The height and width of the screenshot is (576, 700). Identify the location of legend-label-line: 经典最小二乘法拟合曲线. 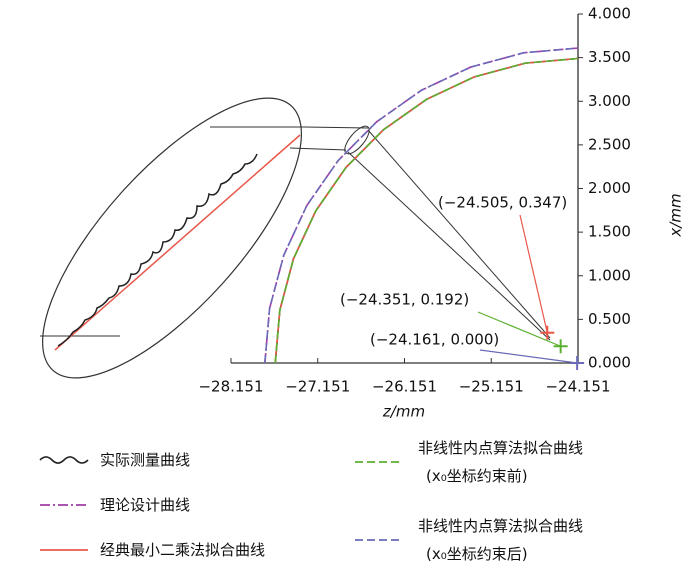
(182, 550).